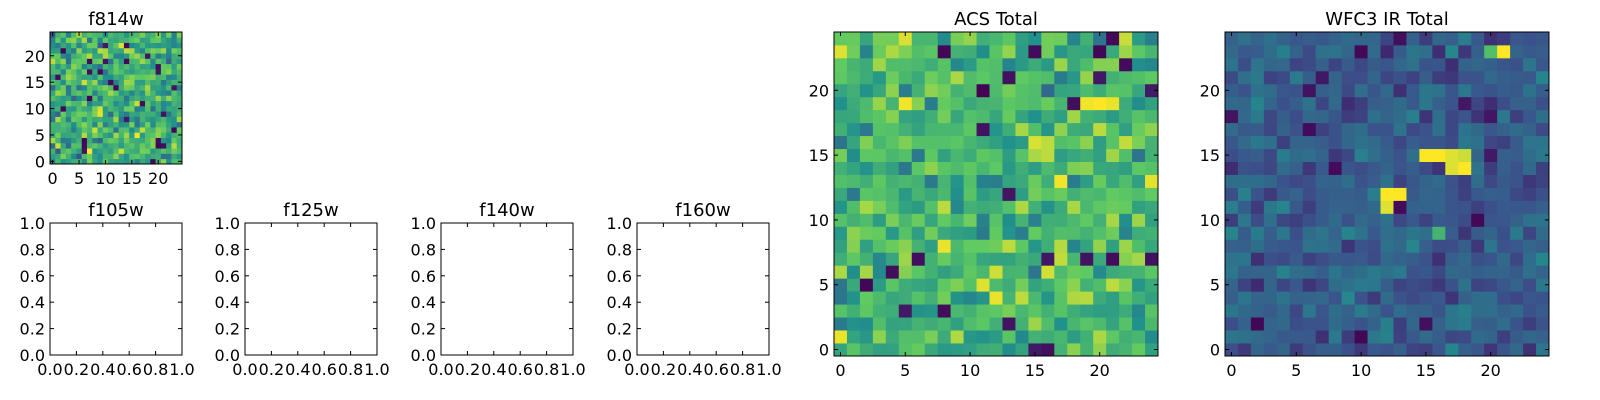 This screenshot has height=400, width=1600. Describe the element at coordinates (128, 369) in the screenshot. I see `x-tick-label: 0.6` at that location.